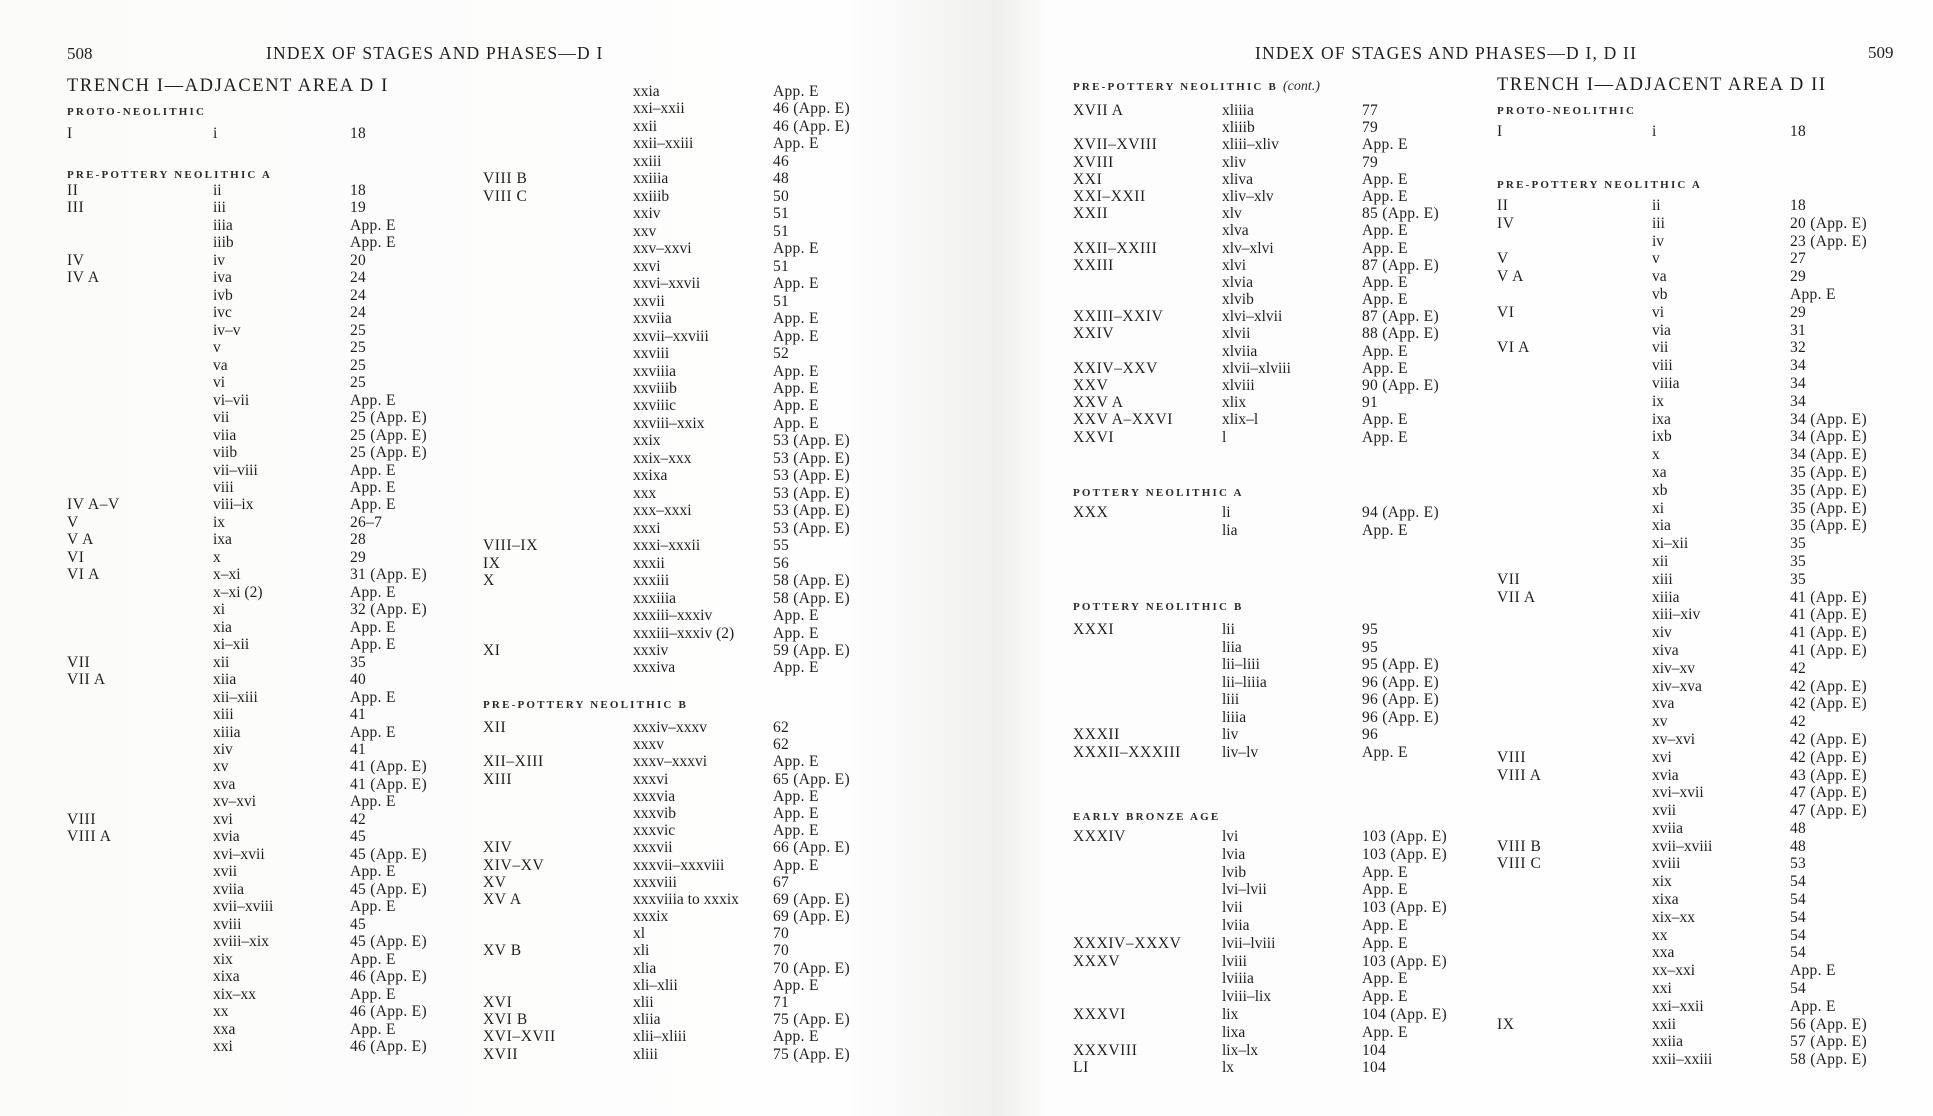 This screenshot has width=1933, height=1116. Describe the element at coordinates (781, 161) in the screenshot. I see `page-ref-cell: 46` at that location.